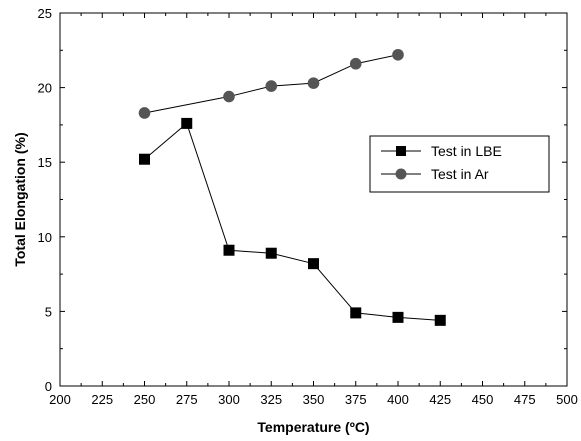  I want to click on x-tick-label: 350, so click(314, 399).